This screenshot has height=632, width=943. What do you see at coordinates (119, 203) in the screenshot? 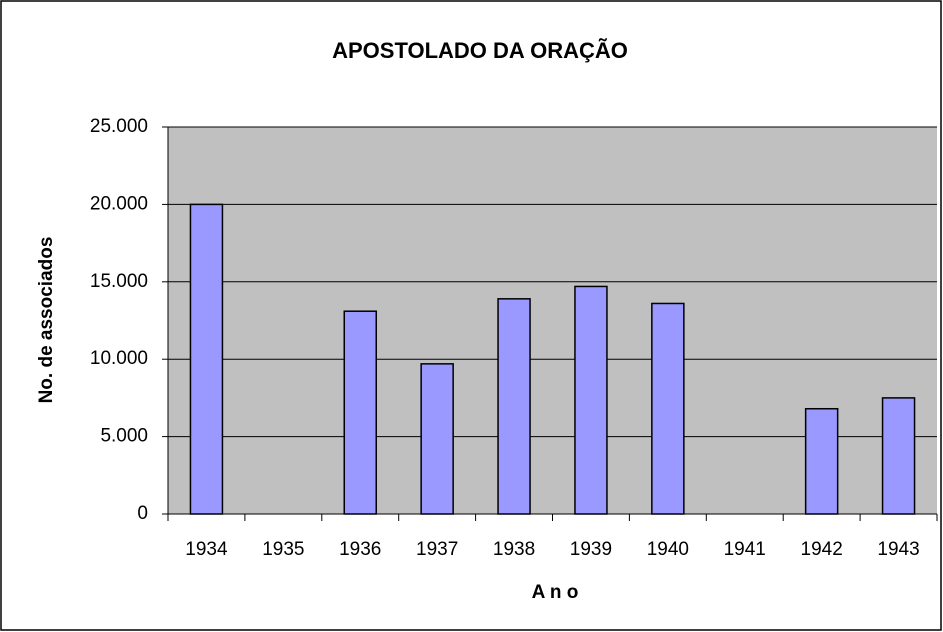
I see `y-tick-label: 20.000` at bounding box center [119, 203].